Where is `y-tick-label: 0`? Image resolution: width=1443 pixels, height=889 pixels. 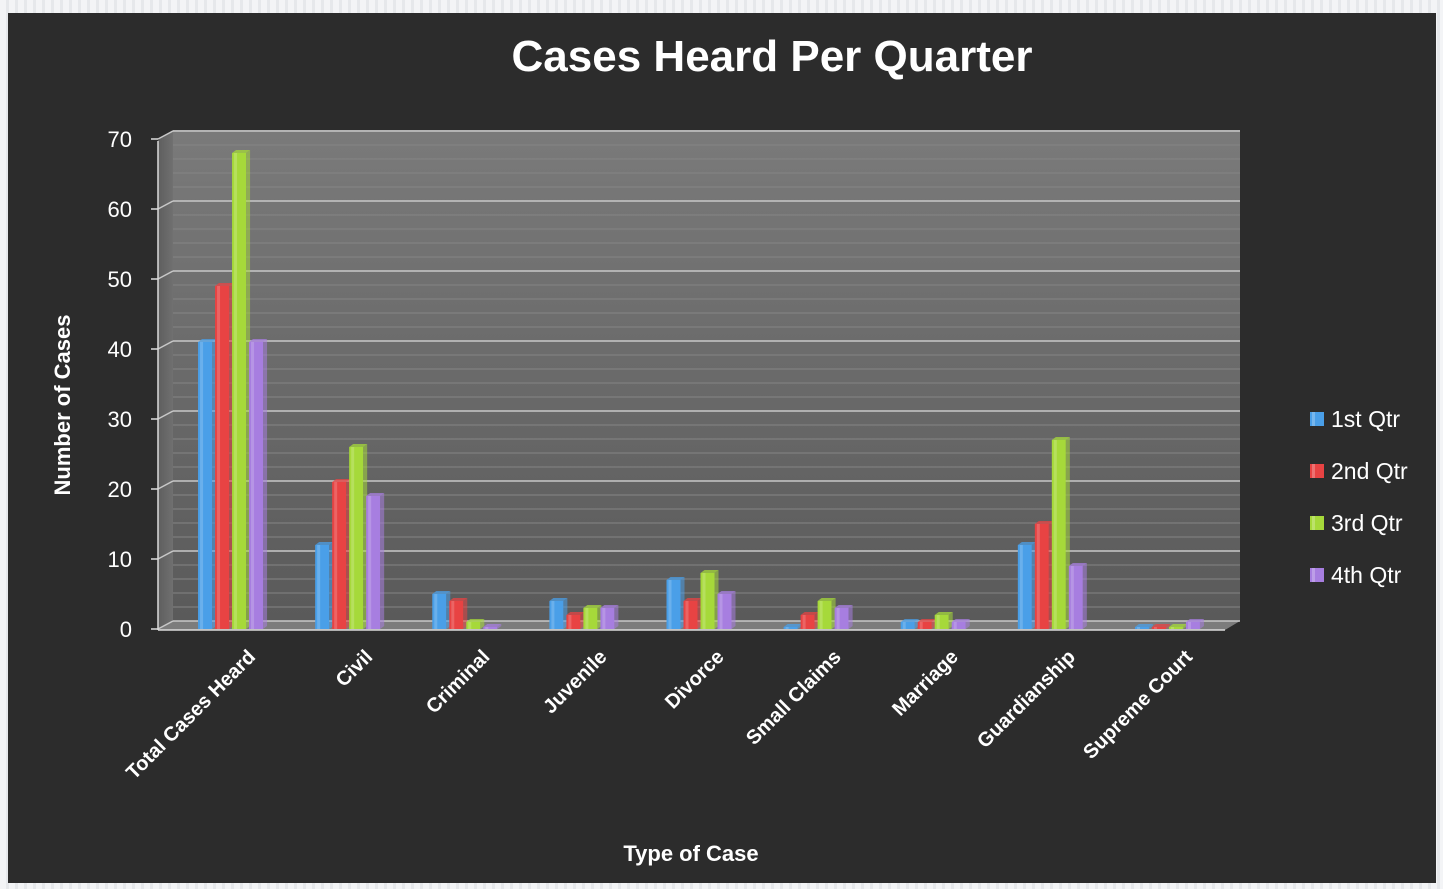 y-tick-label: 0 is located at coordinates (126, 629).